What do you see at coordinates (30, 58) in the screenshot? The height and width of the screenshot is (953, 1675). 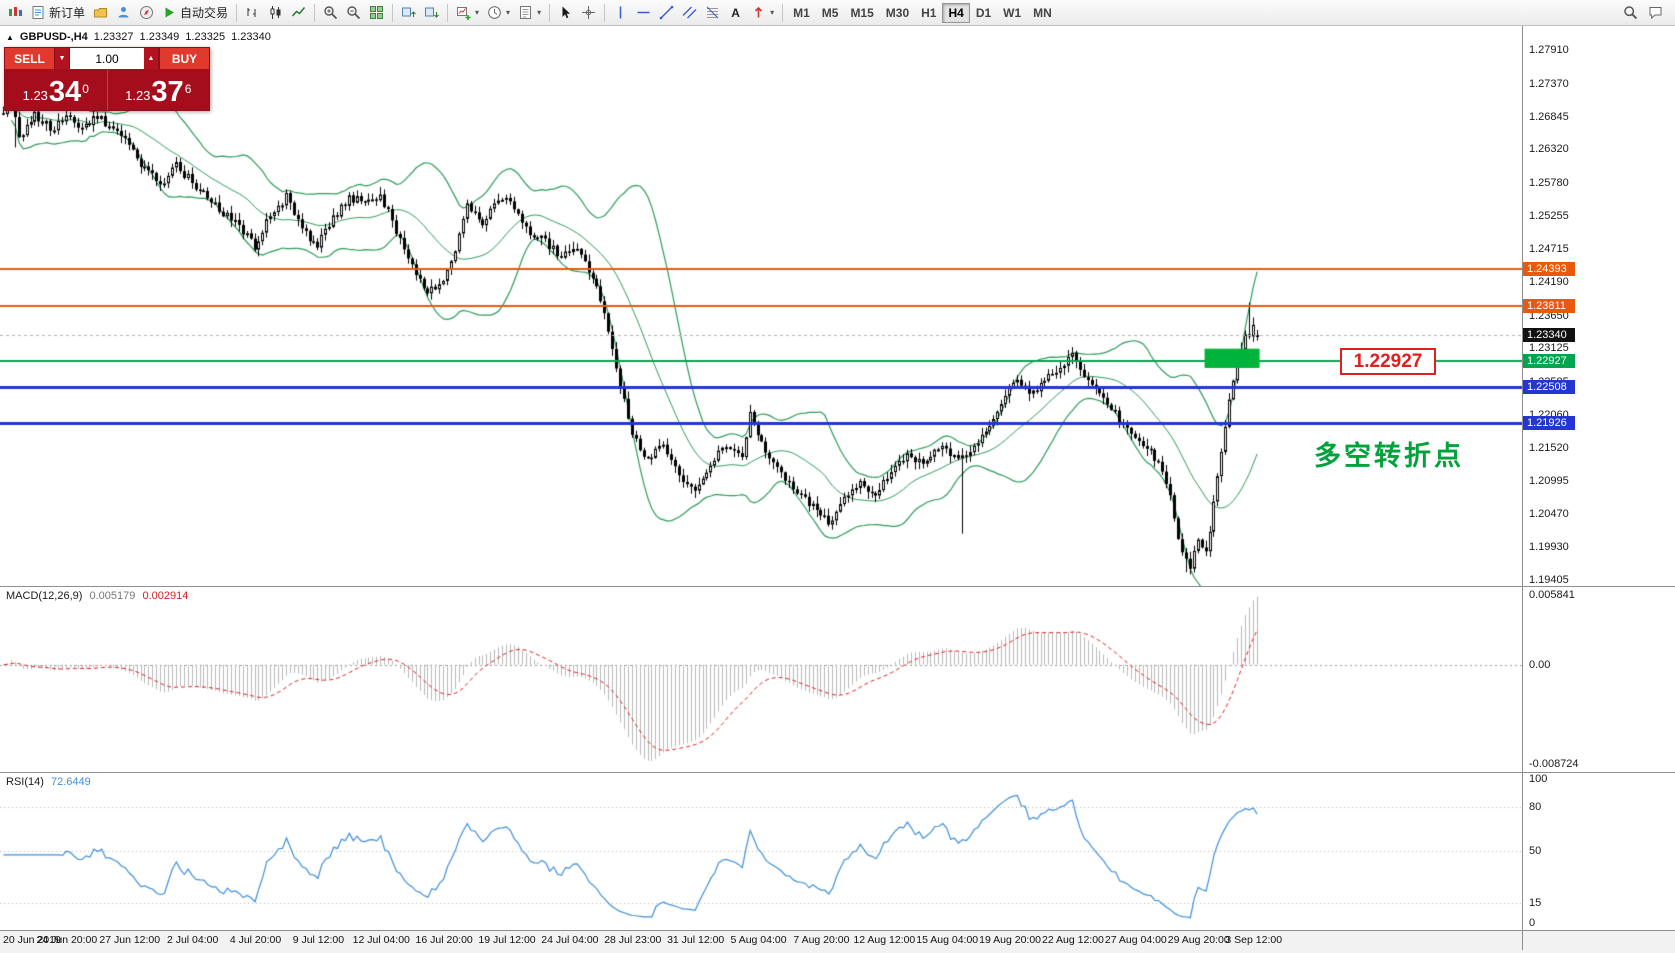 I see `sell-button: SELL` at bounding box center [30, 58].